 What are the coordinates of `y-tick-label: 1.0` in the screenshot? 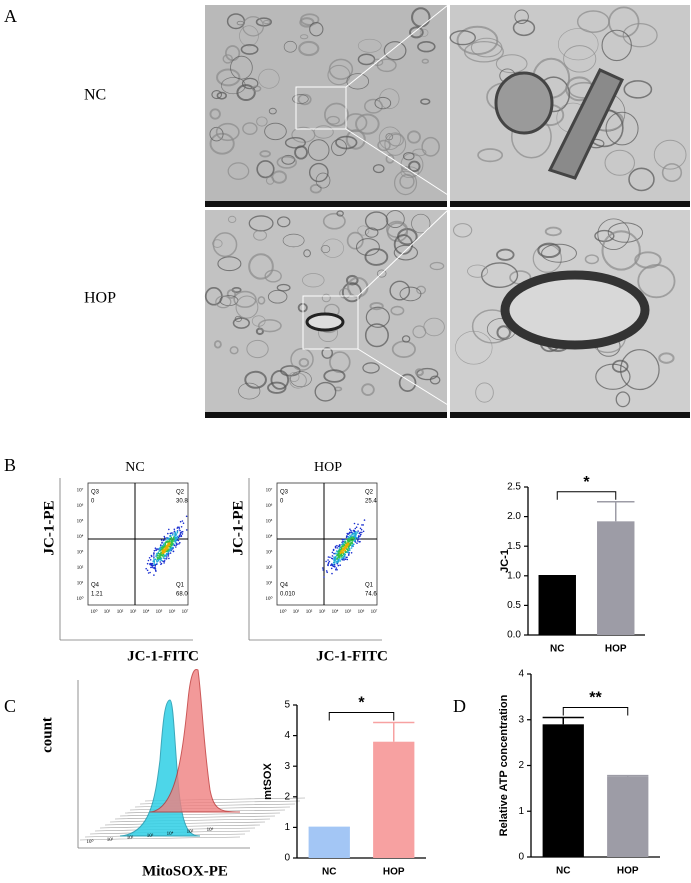 It's located at (514, 575).